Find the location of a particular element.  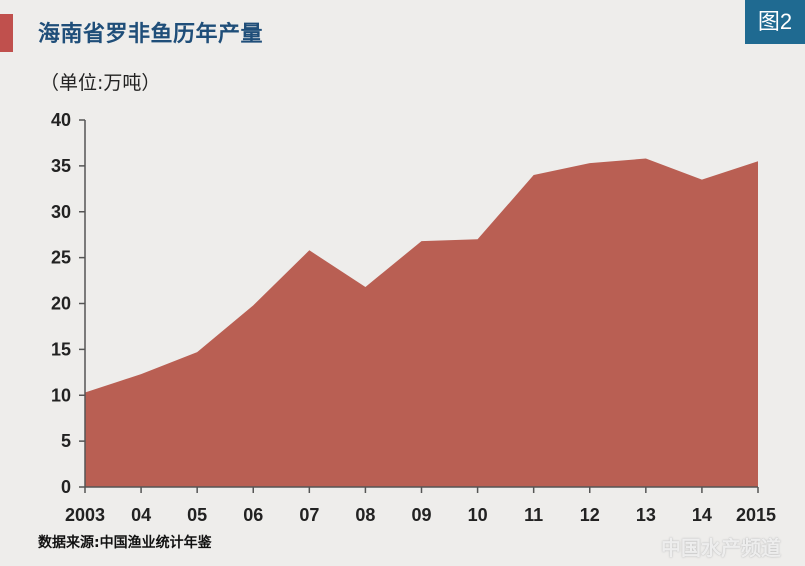

y-tick-label: 35 is located at coordinates (61, 166).